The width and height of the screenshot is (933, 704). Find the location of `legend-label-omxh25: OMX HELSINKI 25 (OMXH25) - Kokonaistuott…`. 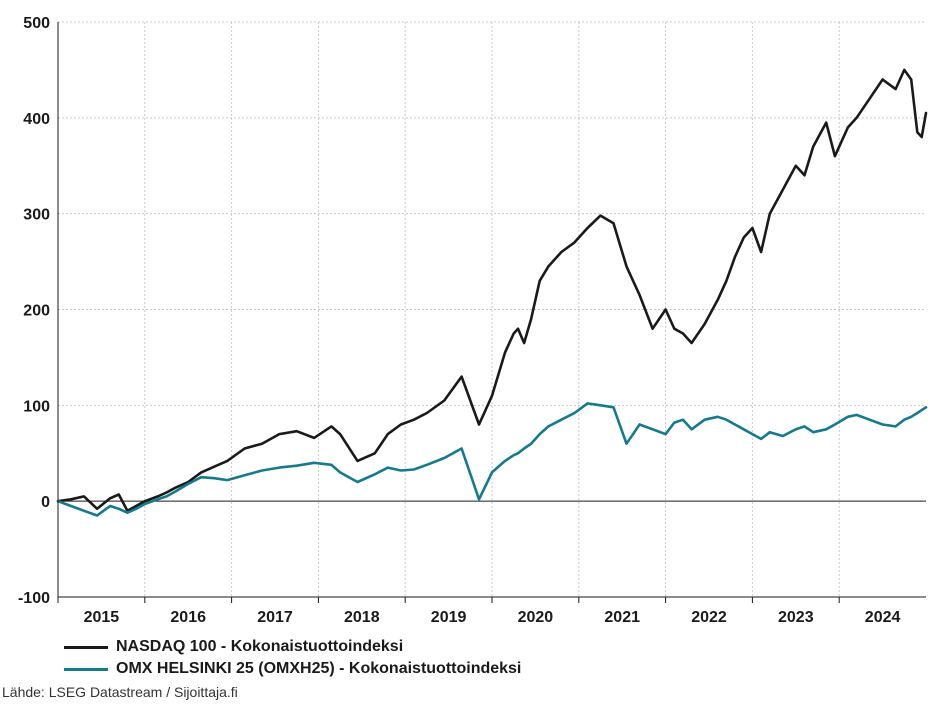

legend-label-omxh25: OMX HELSINKI 25 (OMXH25) - Kokonaistuott… is located at coordinates (319, 668).